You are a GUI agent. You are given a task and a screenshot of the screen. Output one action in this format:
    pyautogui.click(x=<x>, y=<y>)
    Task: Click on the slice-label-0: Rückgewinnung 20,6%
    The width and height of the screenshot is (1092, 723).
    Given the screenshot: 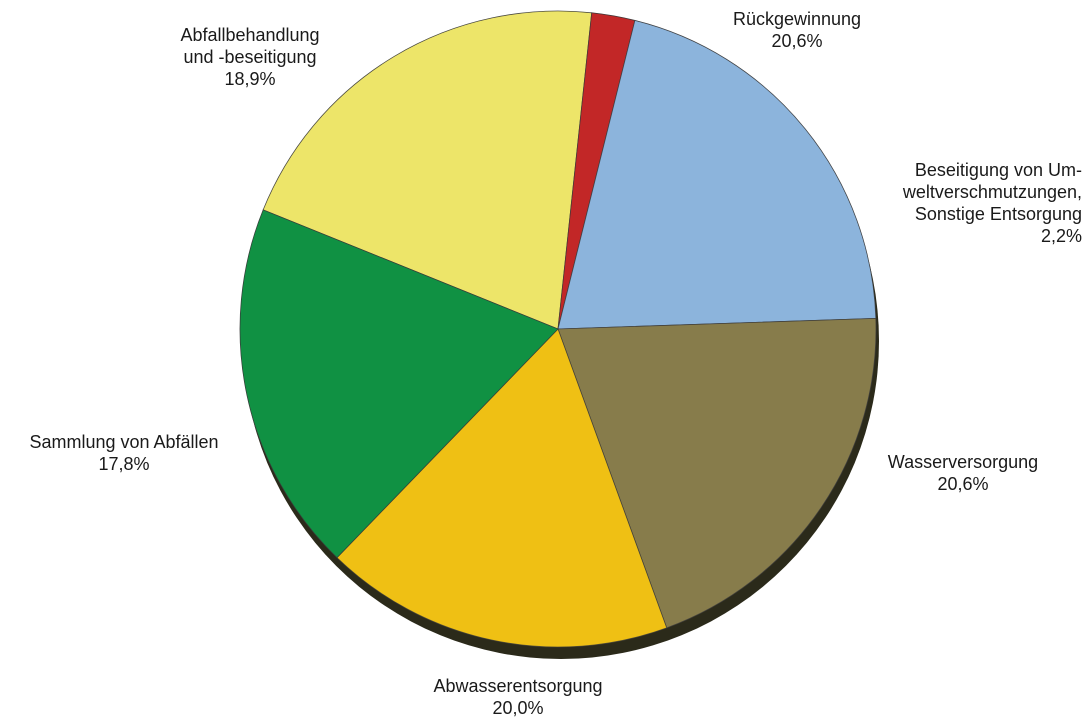 What is the action you would take?
    pyautogui.click(x=797, y=30)
    